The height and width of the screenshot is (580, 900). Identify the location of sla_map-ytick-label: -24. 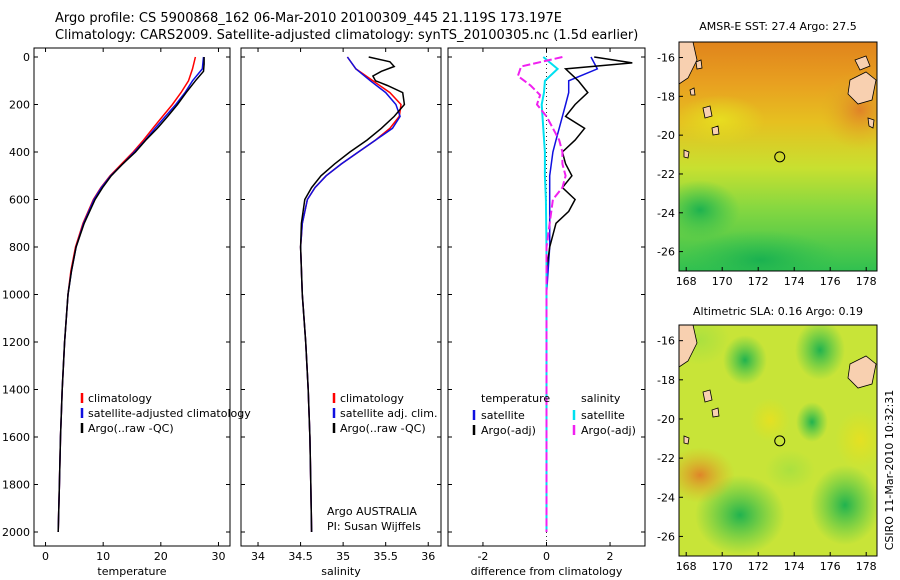
(666, 497).